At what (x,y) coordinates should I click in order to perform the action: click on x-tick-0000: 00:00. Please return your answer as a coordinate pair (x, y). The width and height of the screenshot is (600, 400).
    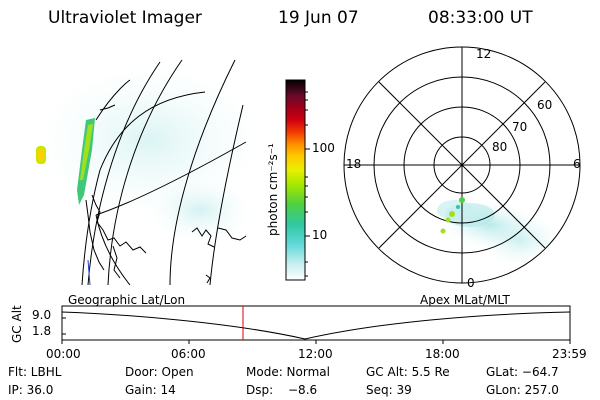
    Looking at the image, I should click on (63, 354).